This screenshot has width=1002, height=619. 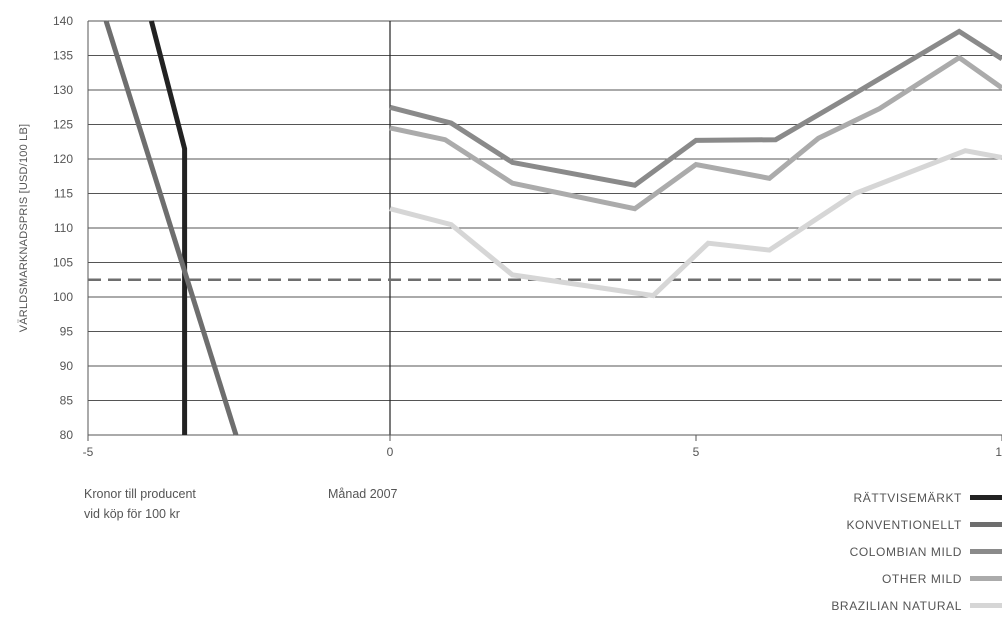 I want to click on y-tick-label: 95, so click(x=67, y=332).